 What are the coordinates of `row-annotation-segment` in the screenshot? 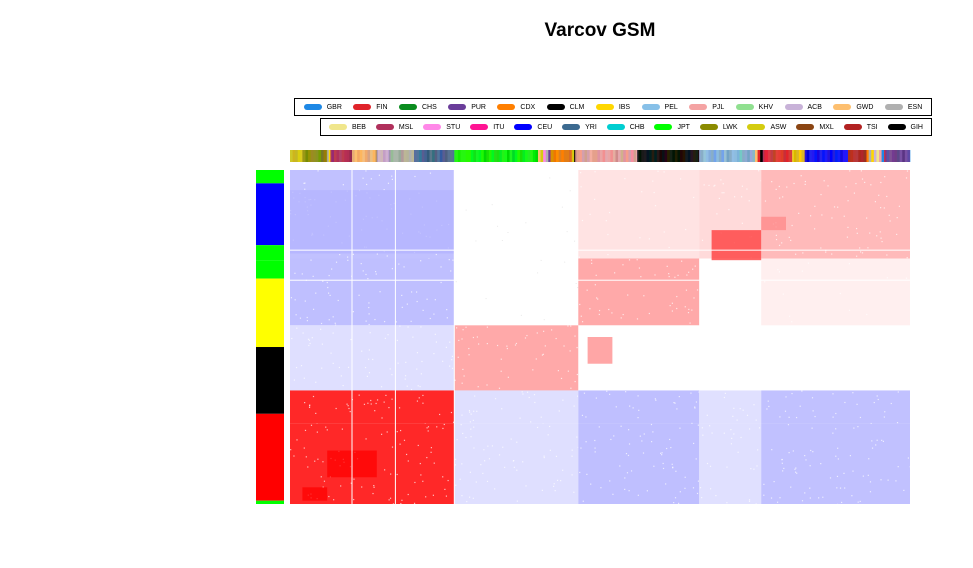 It's located at (270, 269).